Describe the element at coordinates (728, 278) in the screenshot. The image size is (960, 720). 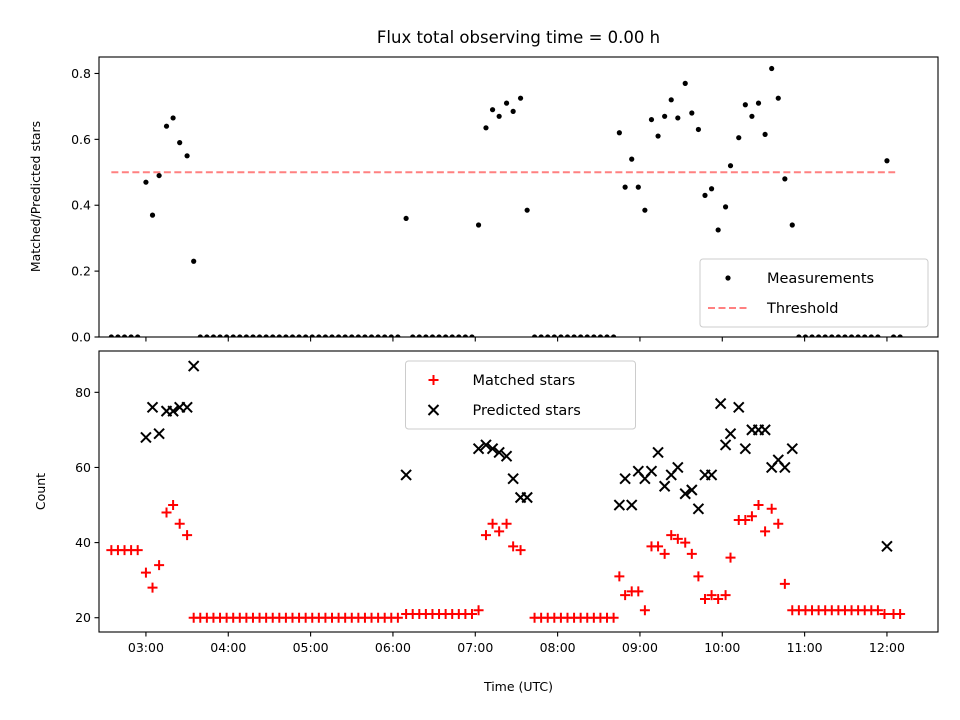
I see `legend-measurements-swatch` at that location.